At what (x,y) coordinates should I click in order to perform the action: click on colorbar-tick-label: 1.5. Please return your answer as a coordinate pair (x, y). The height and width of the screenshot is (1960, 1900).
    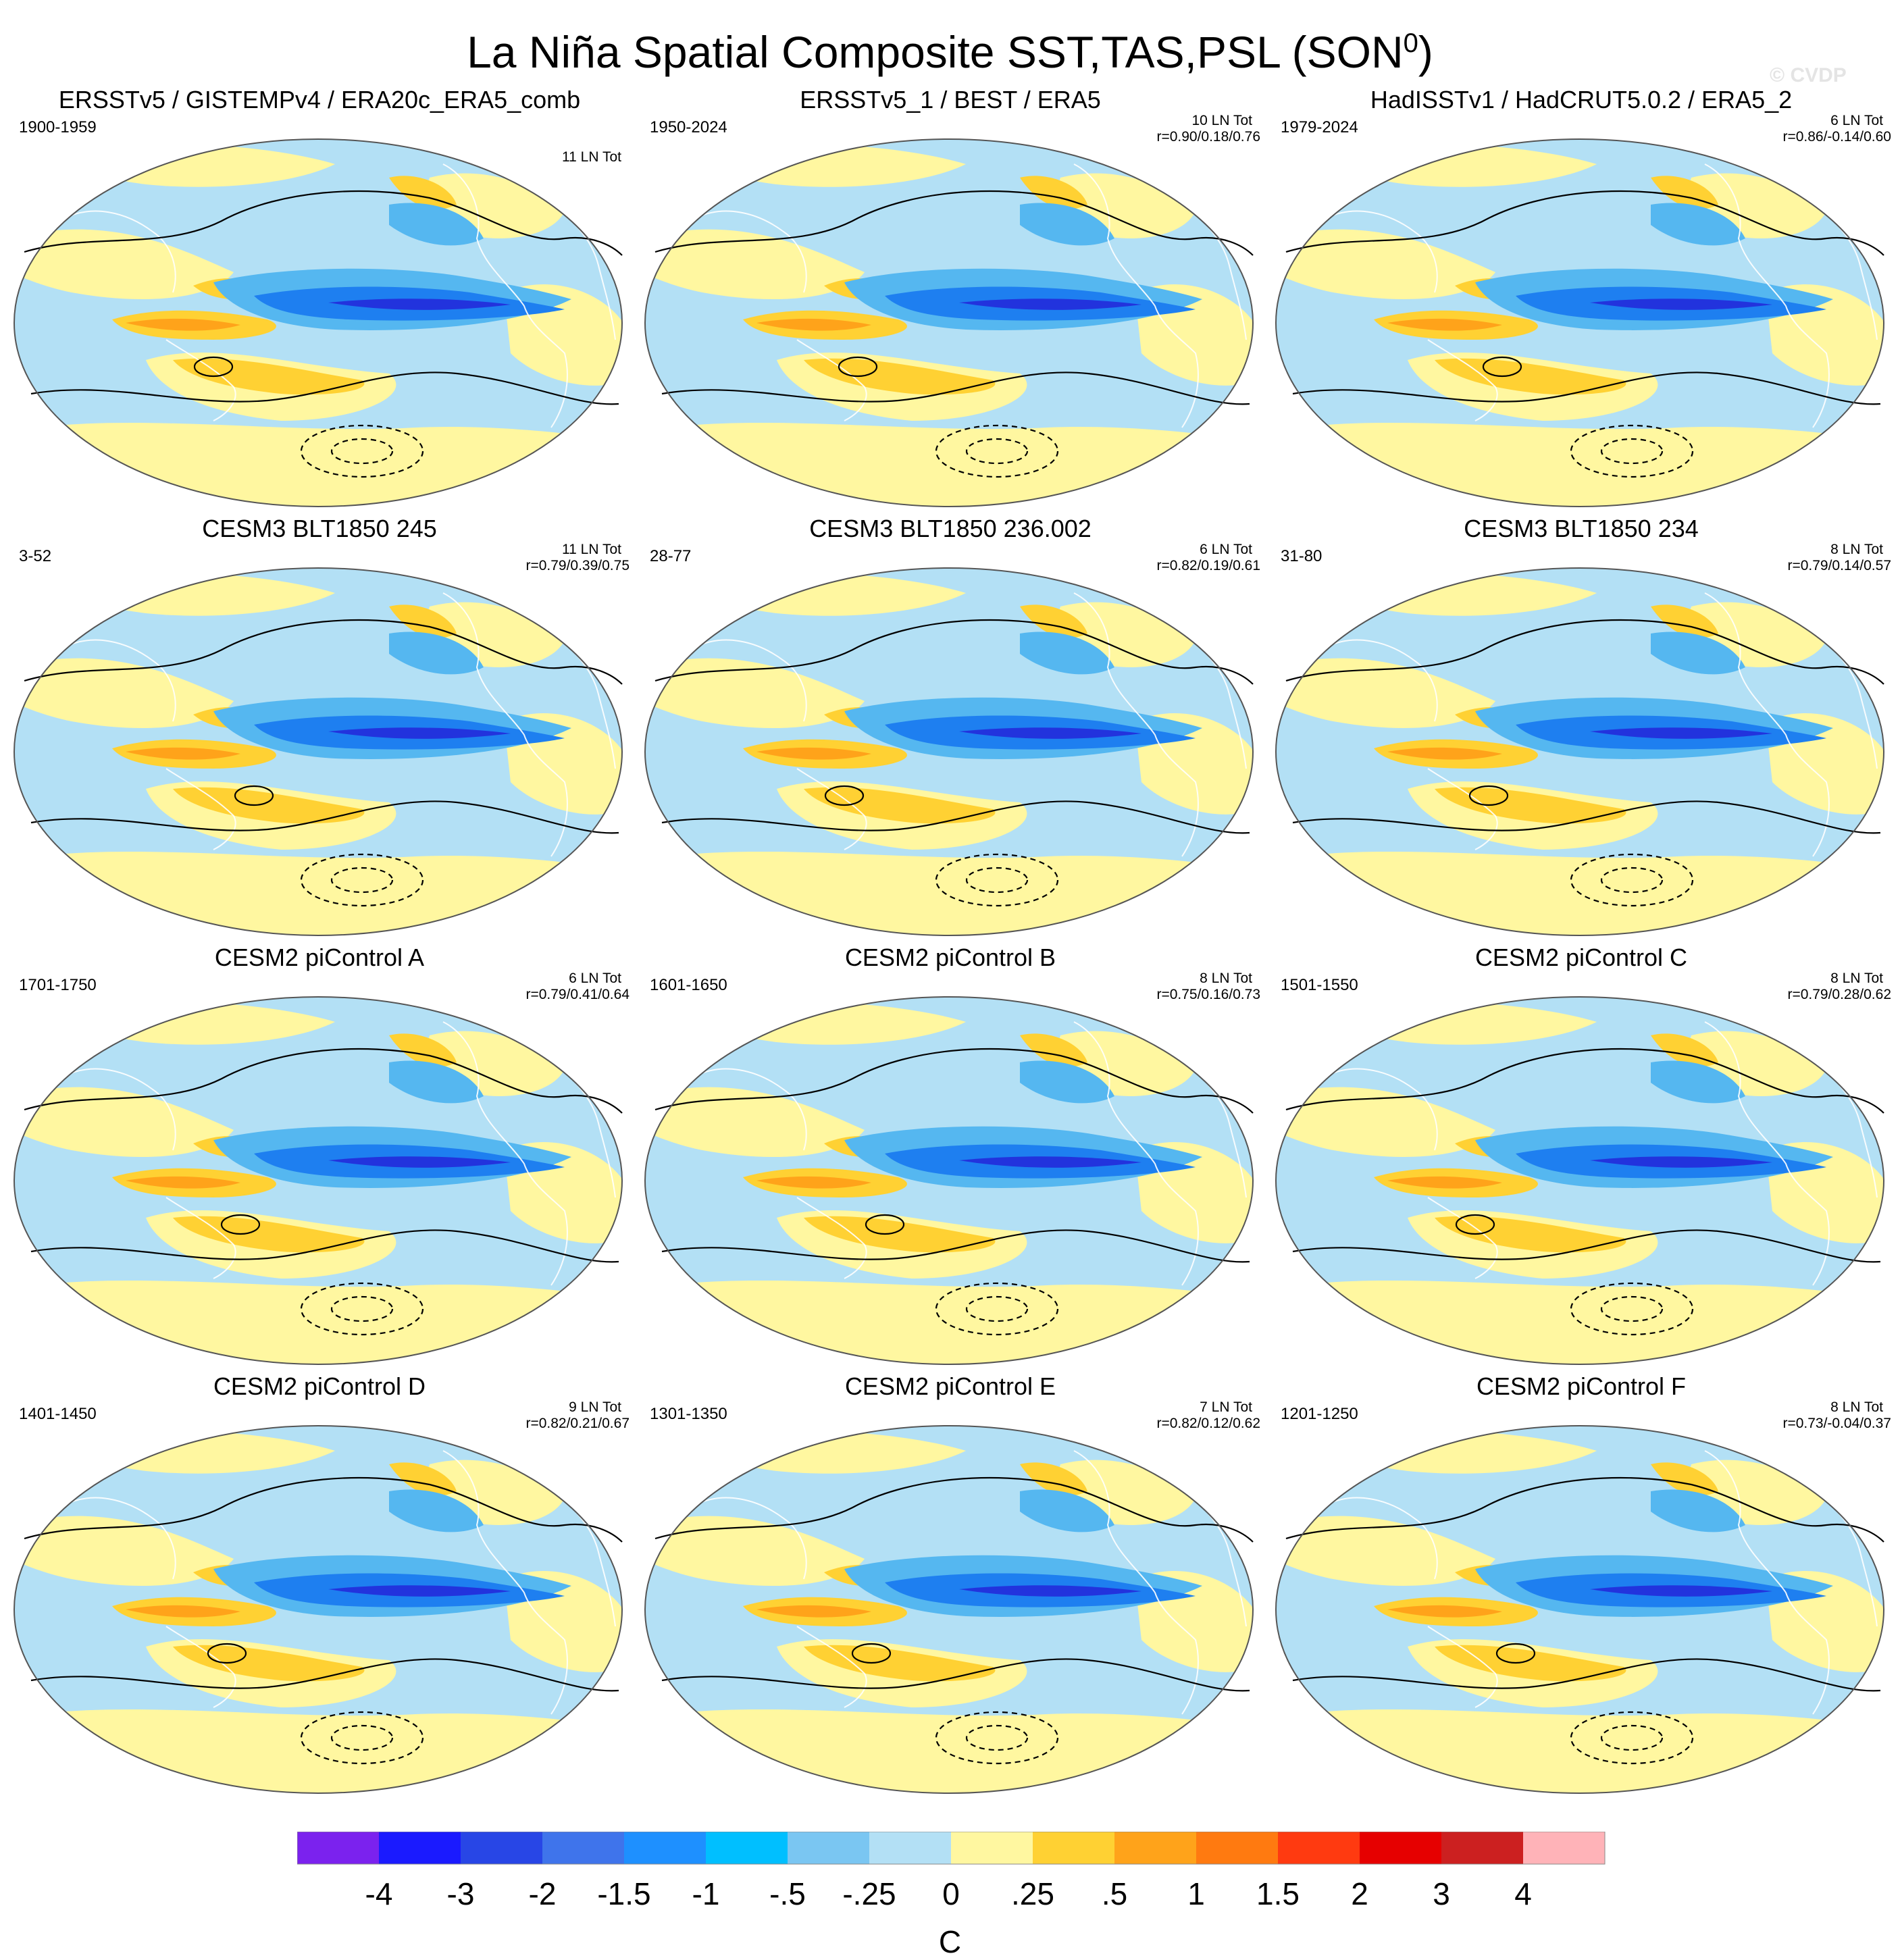
    Looking at the image, I should click on (1278, 1894).